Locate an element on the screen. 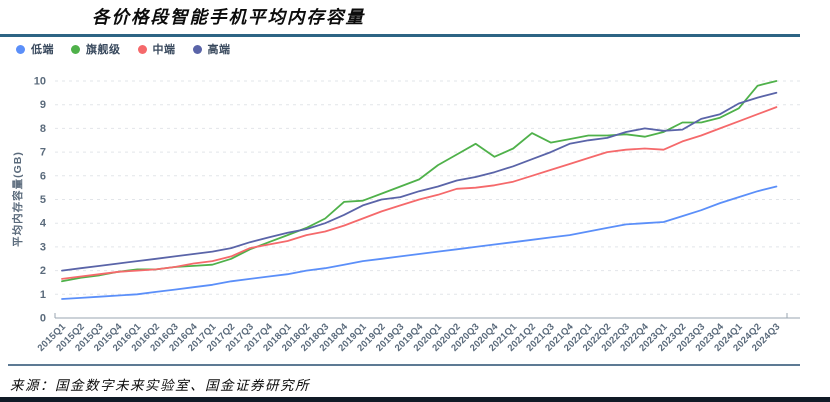  svg-text: 5 is located at coordinates (43, 200).